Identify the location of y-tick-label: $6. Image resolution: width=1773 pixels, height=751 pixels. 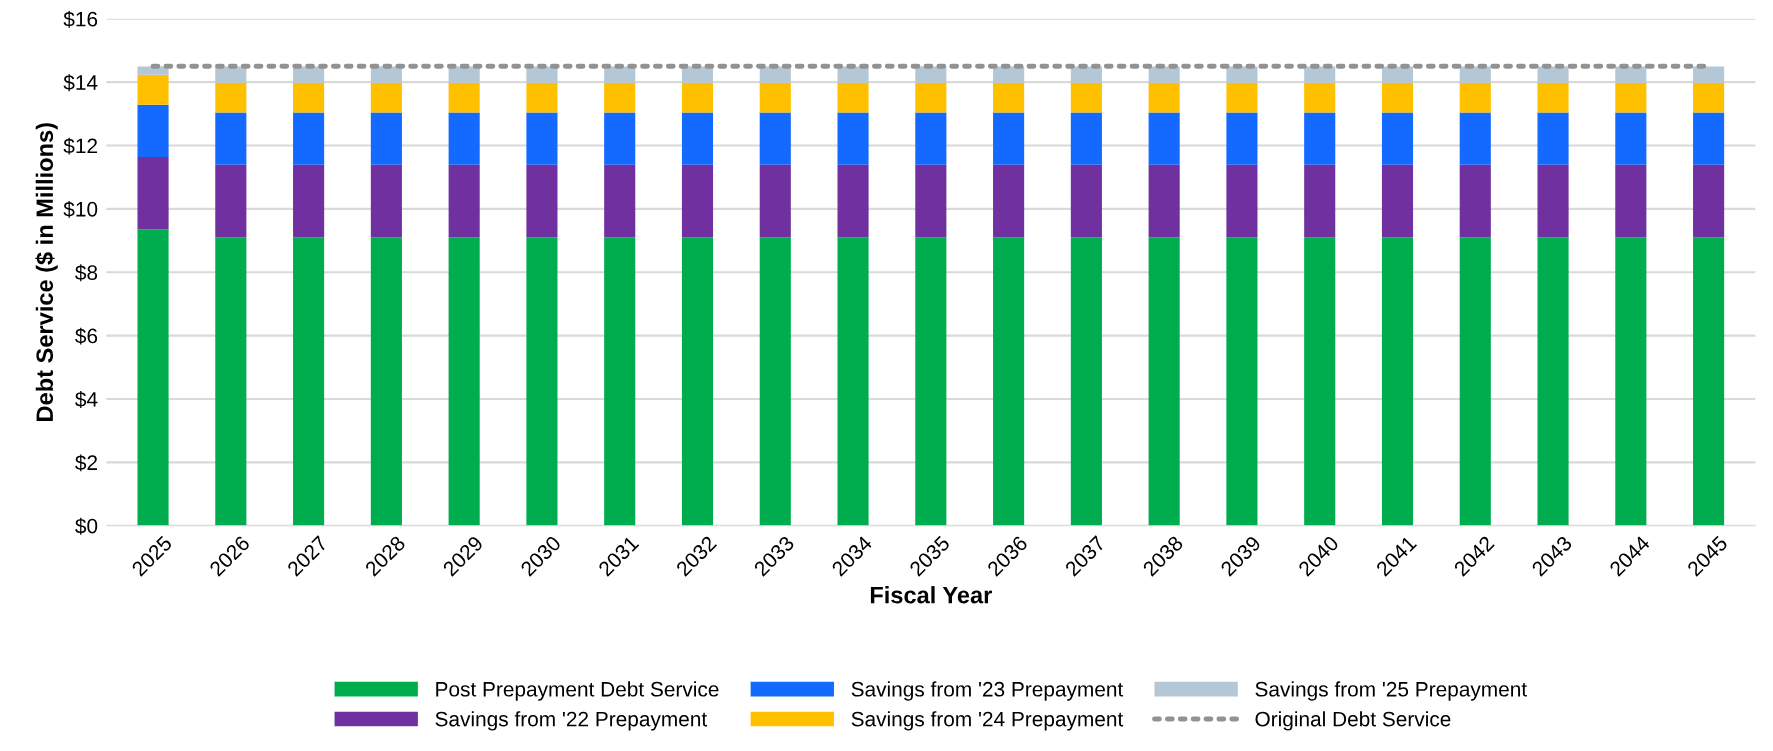
(86, 336).